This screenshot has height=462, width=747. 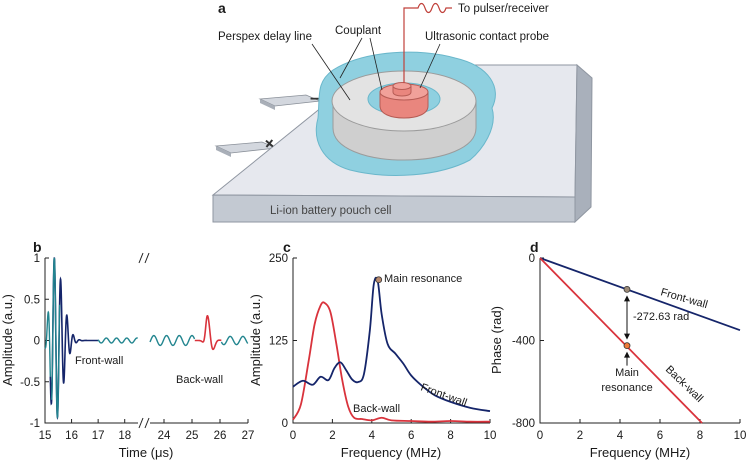 I want to click on probe-label: Ultrasonic contact probe, so click(x=487, y=37).